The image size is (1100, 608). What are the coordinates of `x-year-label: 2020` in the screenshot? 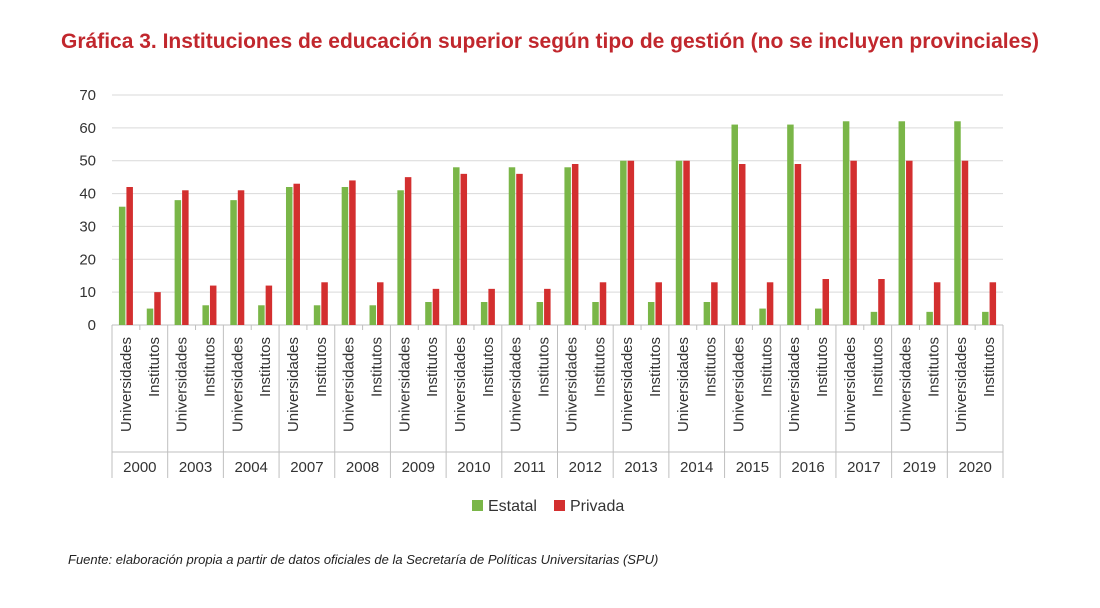 It's located at (974, 467).